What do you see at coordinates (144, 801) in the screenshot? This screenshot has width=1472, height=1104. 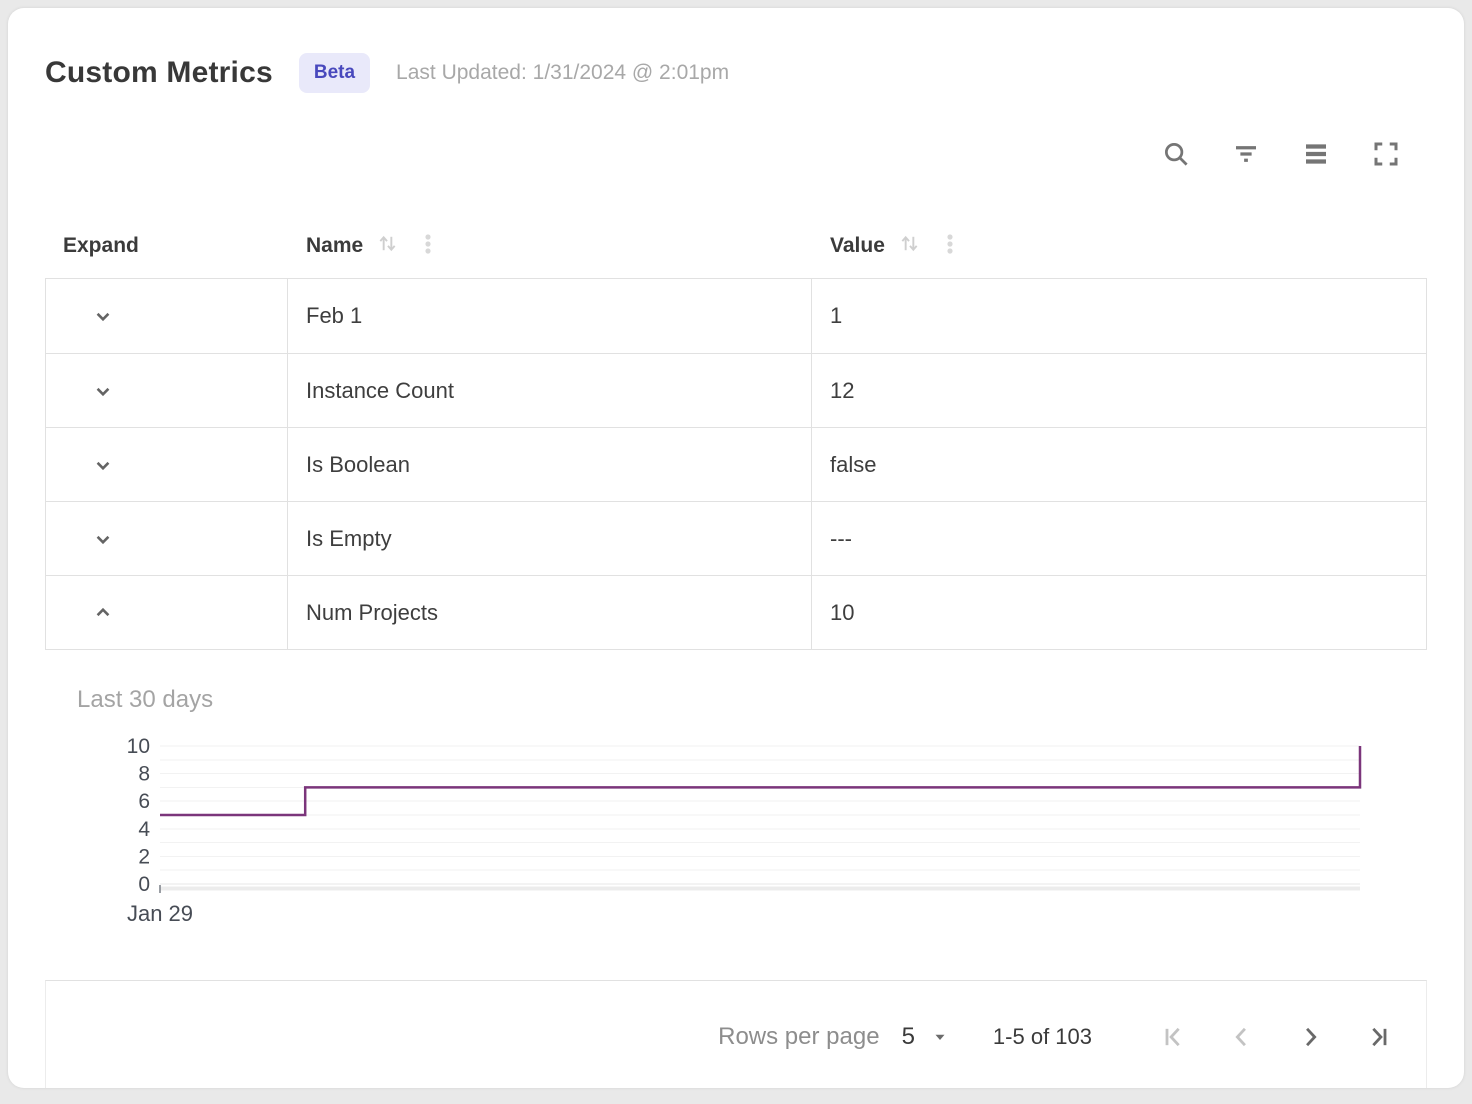 I see `svg-text: 6` at bounding box center [144, 801].